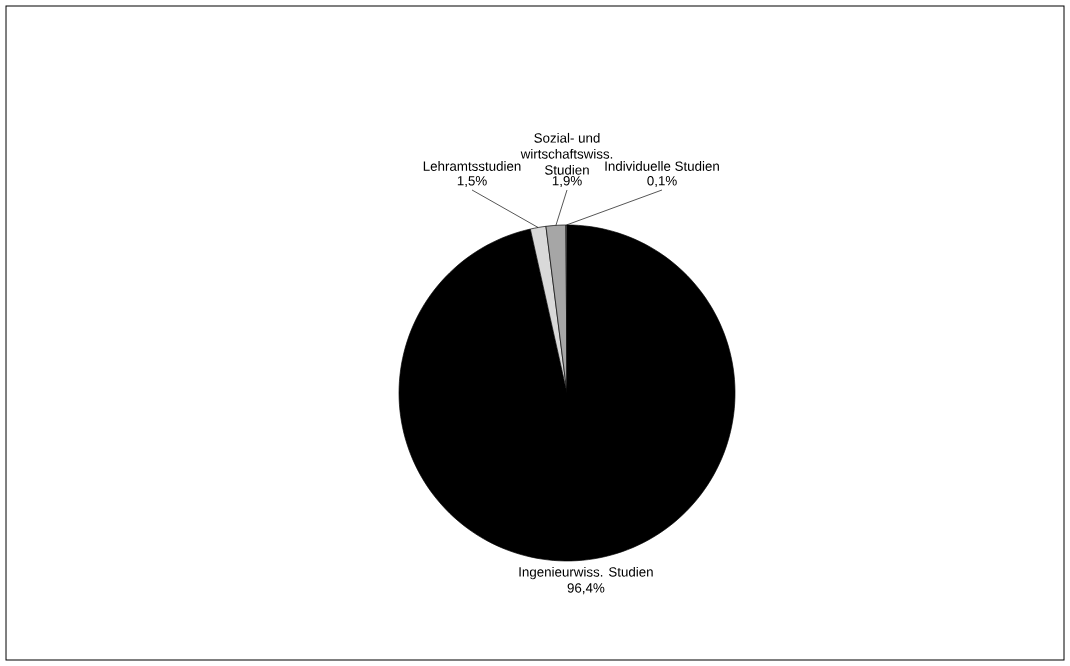 The width and height of the screenshot is (1070, 666). What do you see at coordinates (567, 182) in the screenshot?
I see `data-label: 1,9%` at bounding box center [567, 182].